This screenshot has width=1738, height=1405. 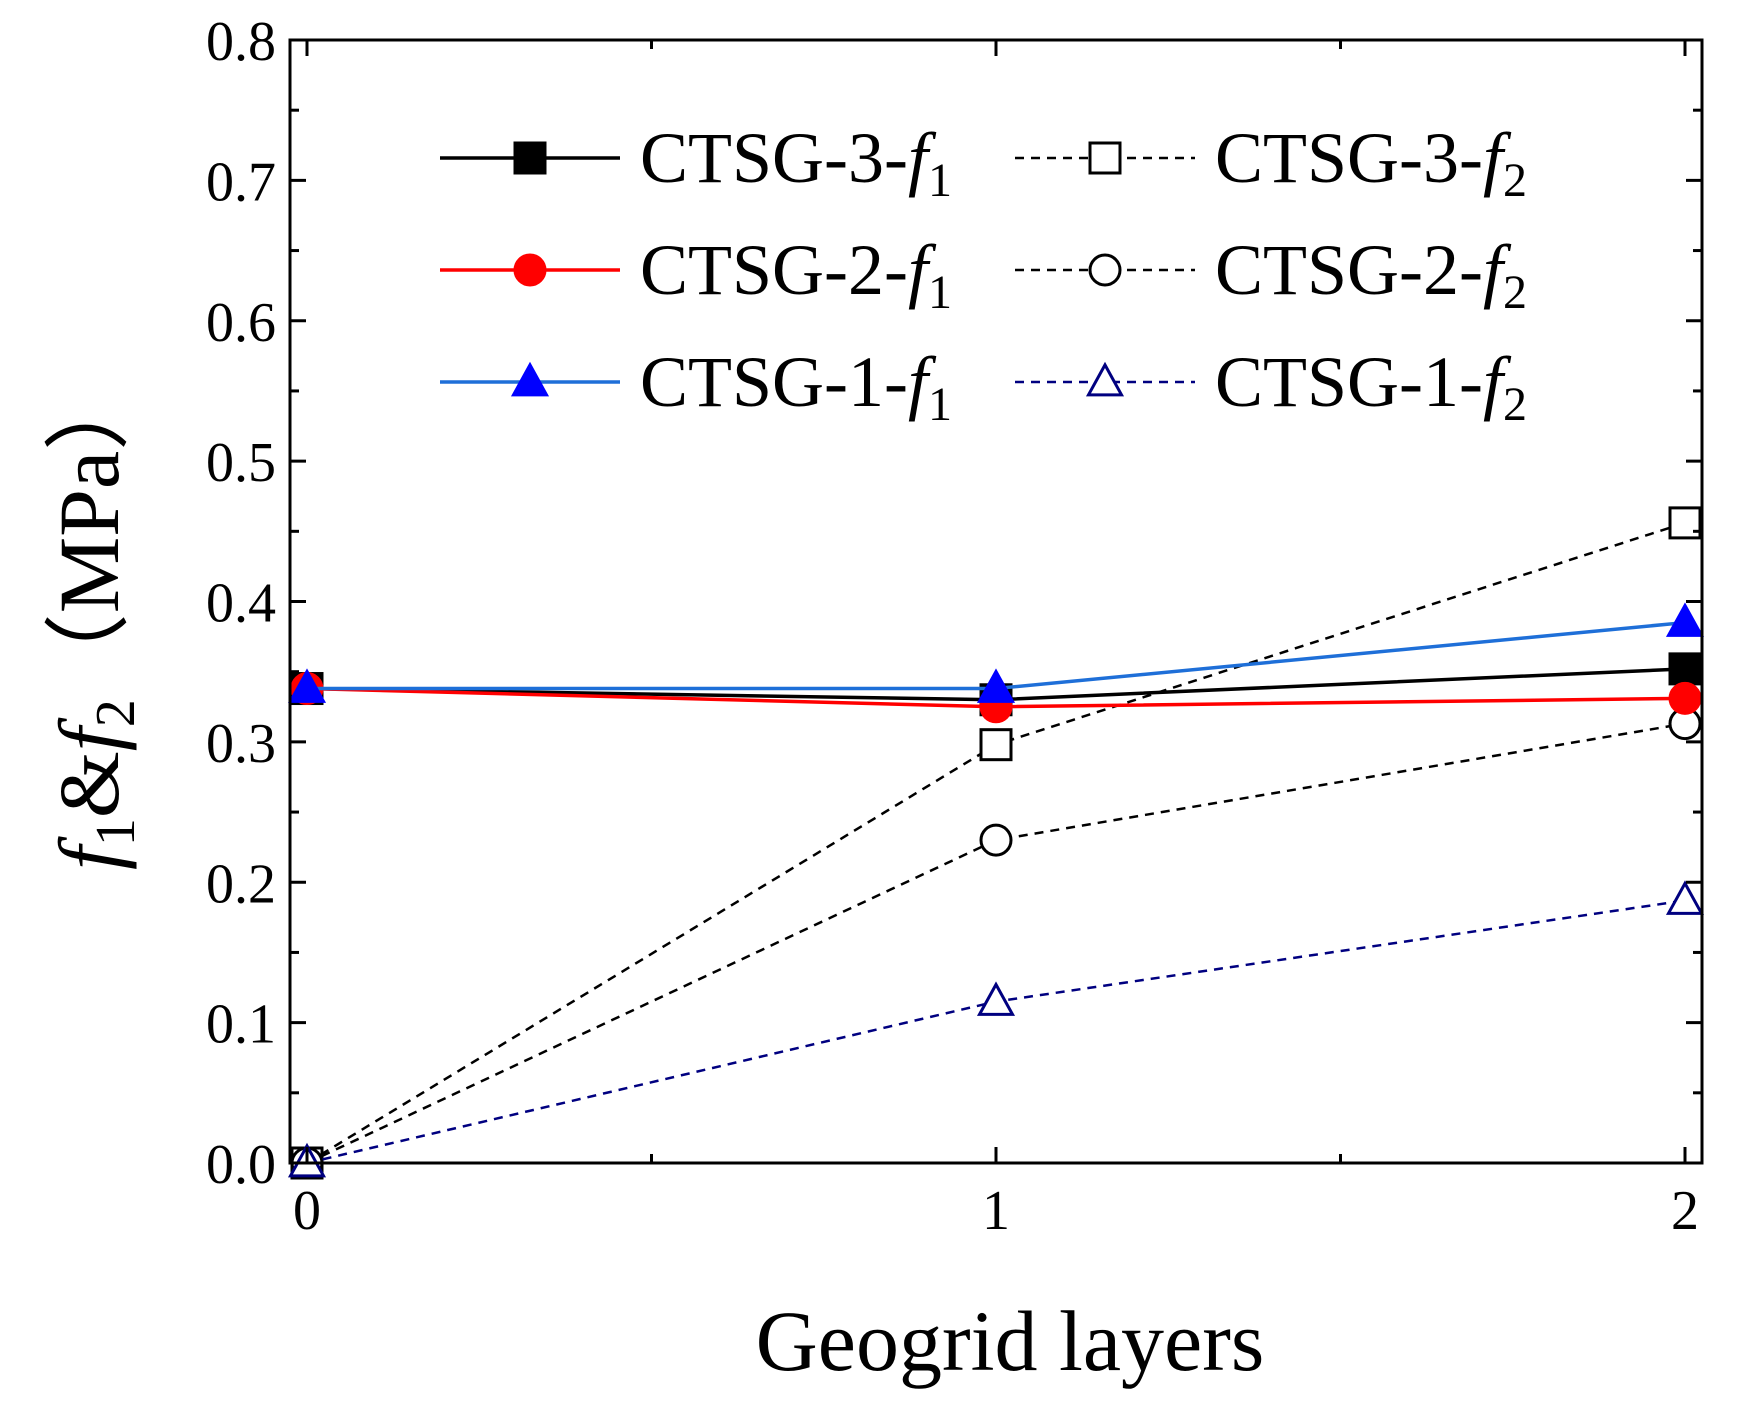 I want to click on legend-label: CTSG-1-f1, so click(x=796, y=386).